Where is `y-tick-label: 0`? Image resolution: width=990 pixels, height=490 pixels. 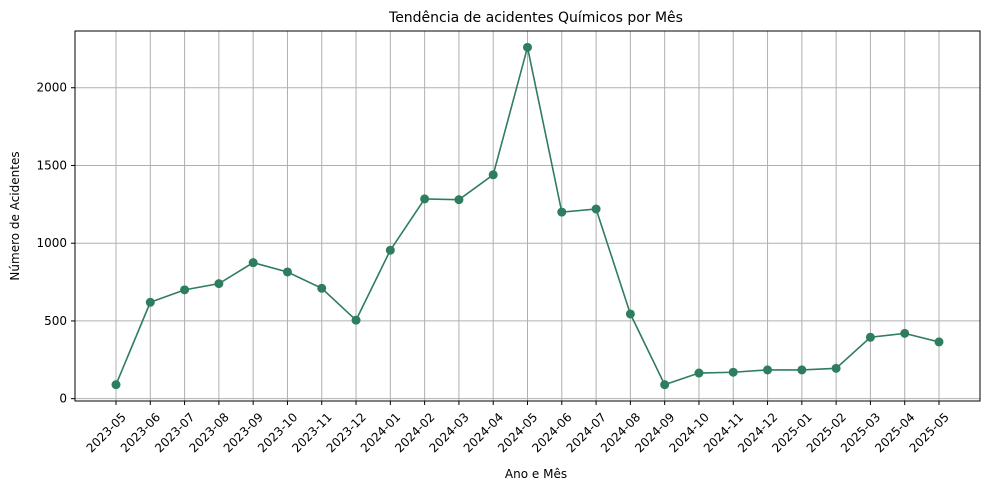 y-tick-label: 0 is located at coordinates (63, 399).